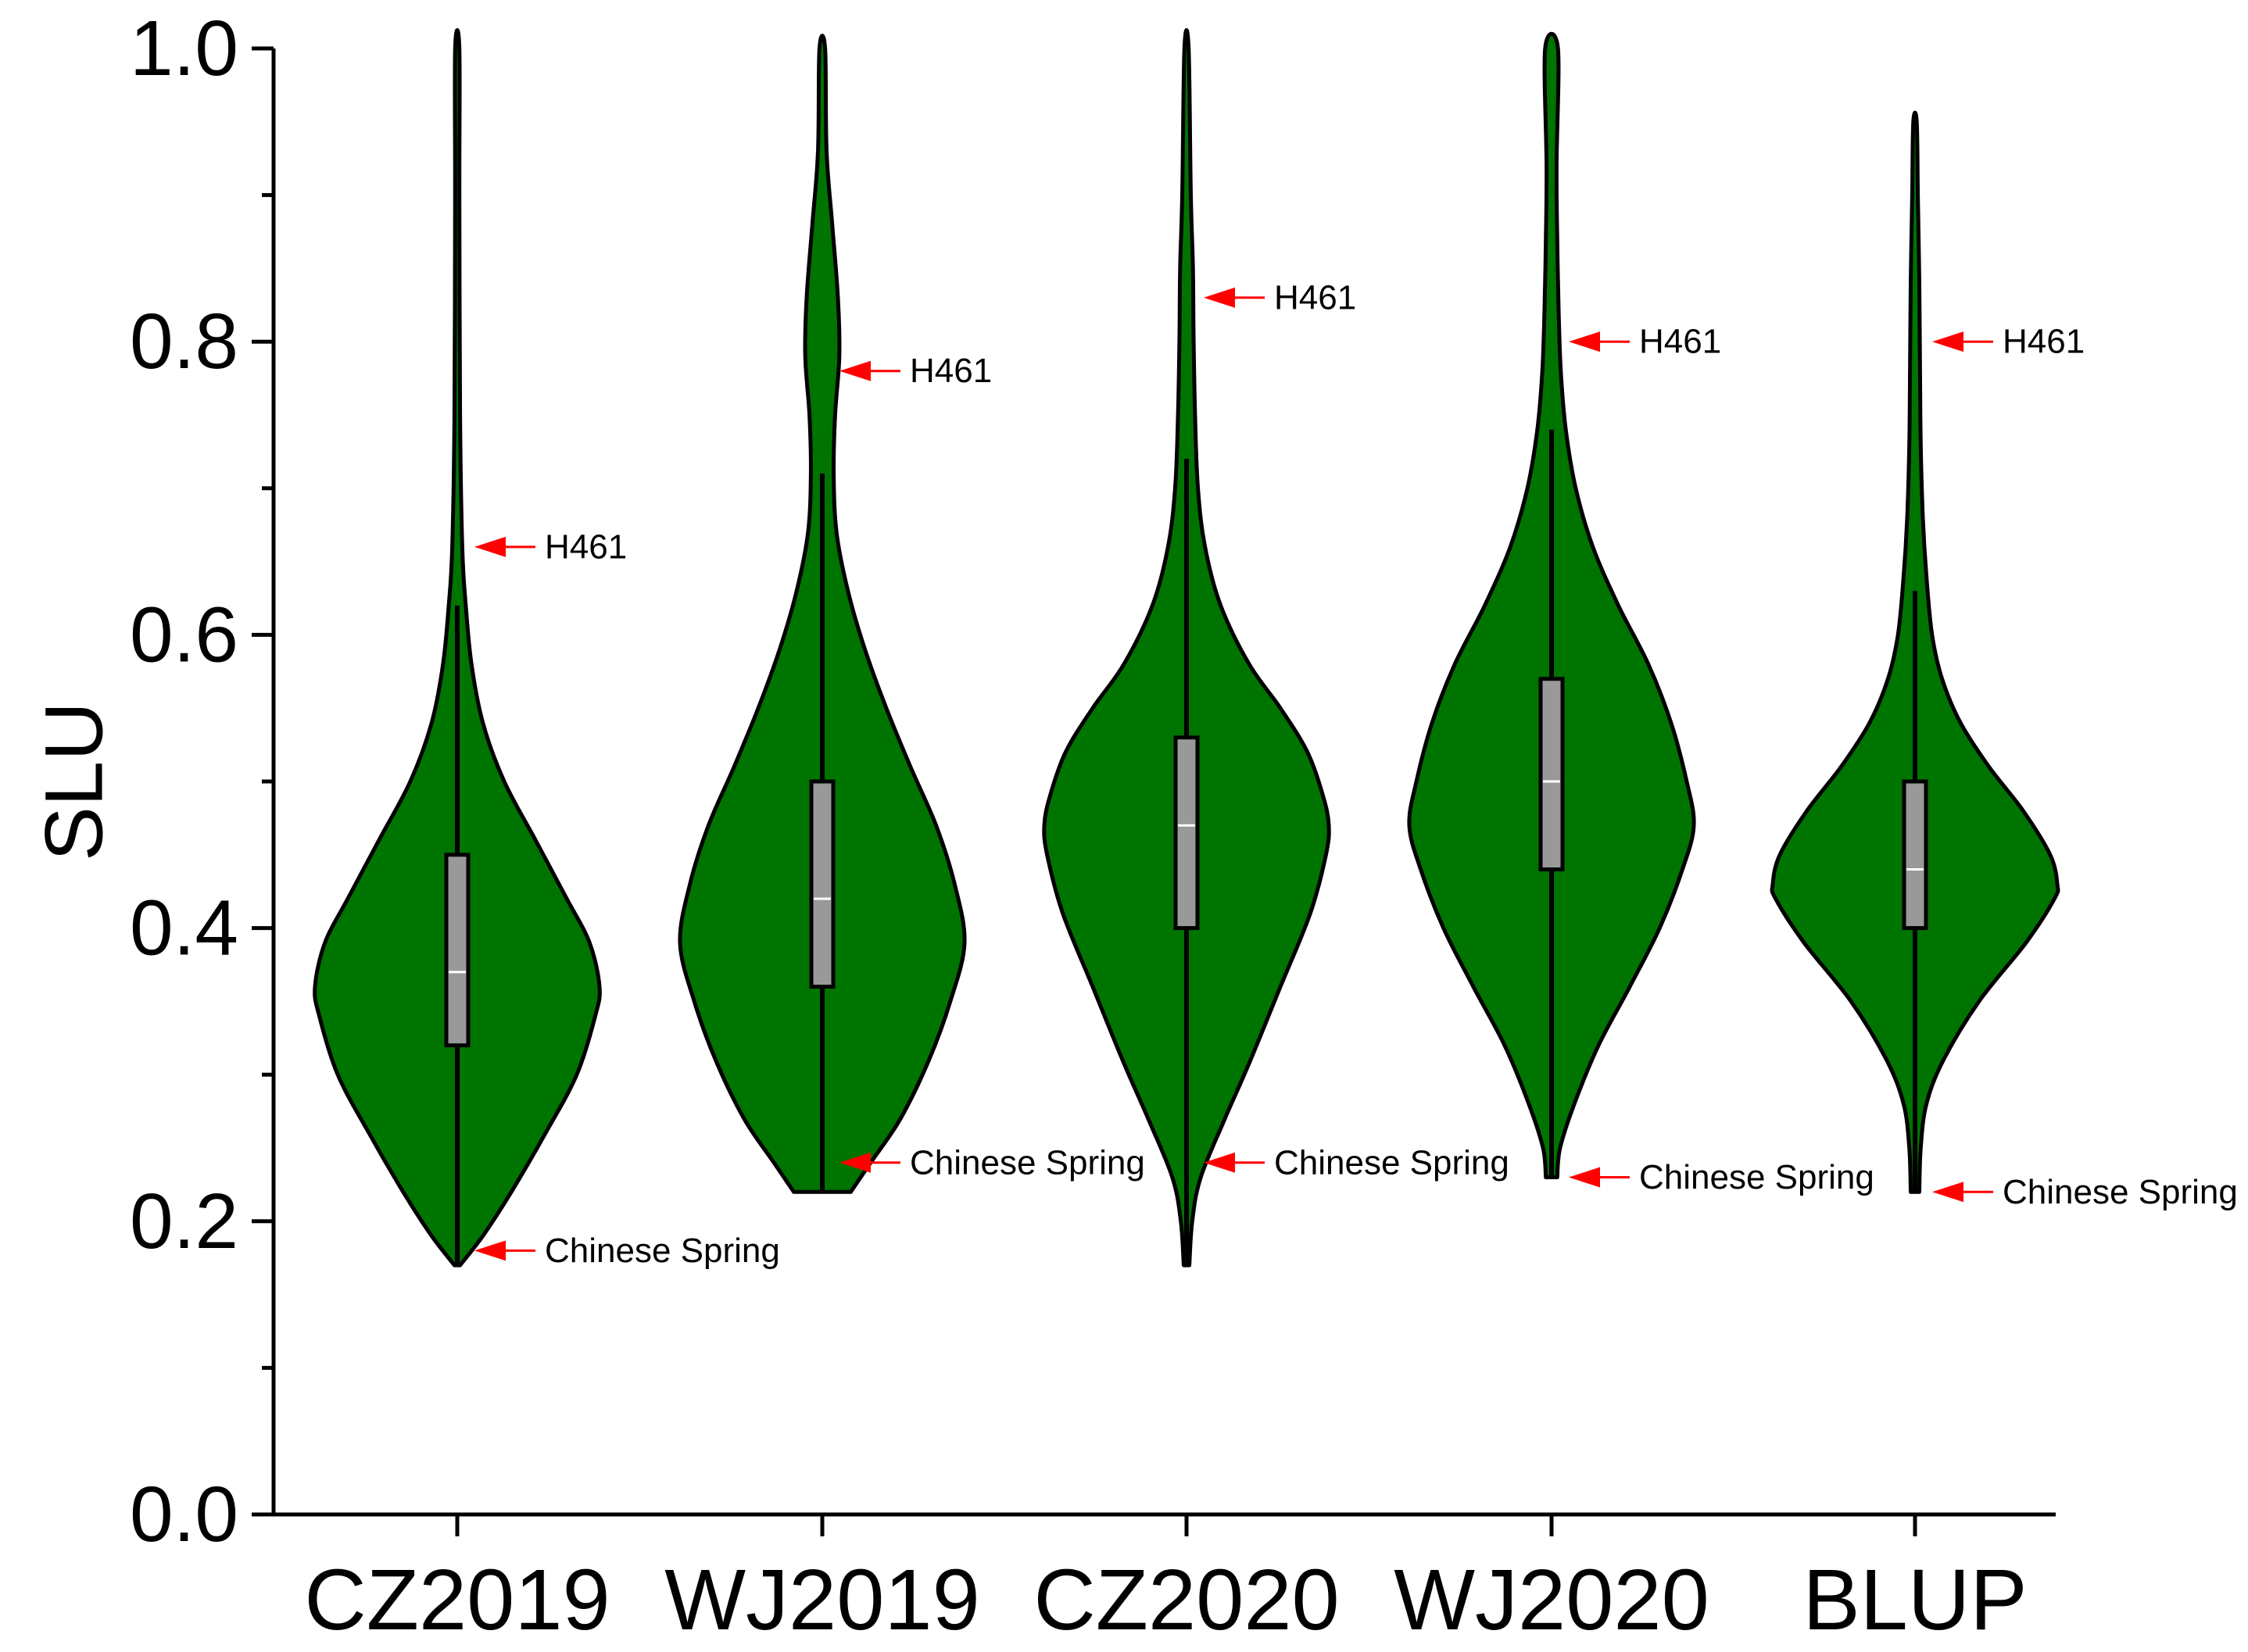  Describe the element at coordinates (184, 634) in the screenshot. I see `y-tick-label: 0.6` at that location.